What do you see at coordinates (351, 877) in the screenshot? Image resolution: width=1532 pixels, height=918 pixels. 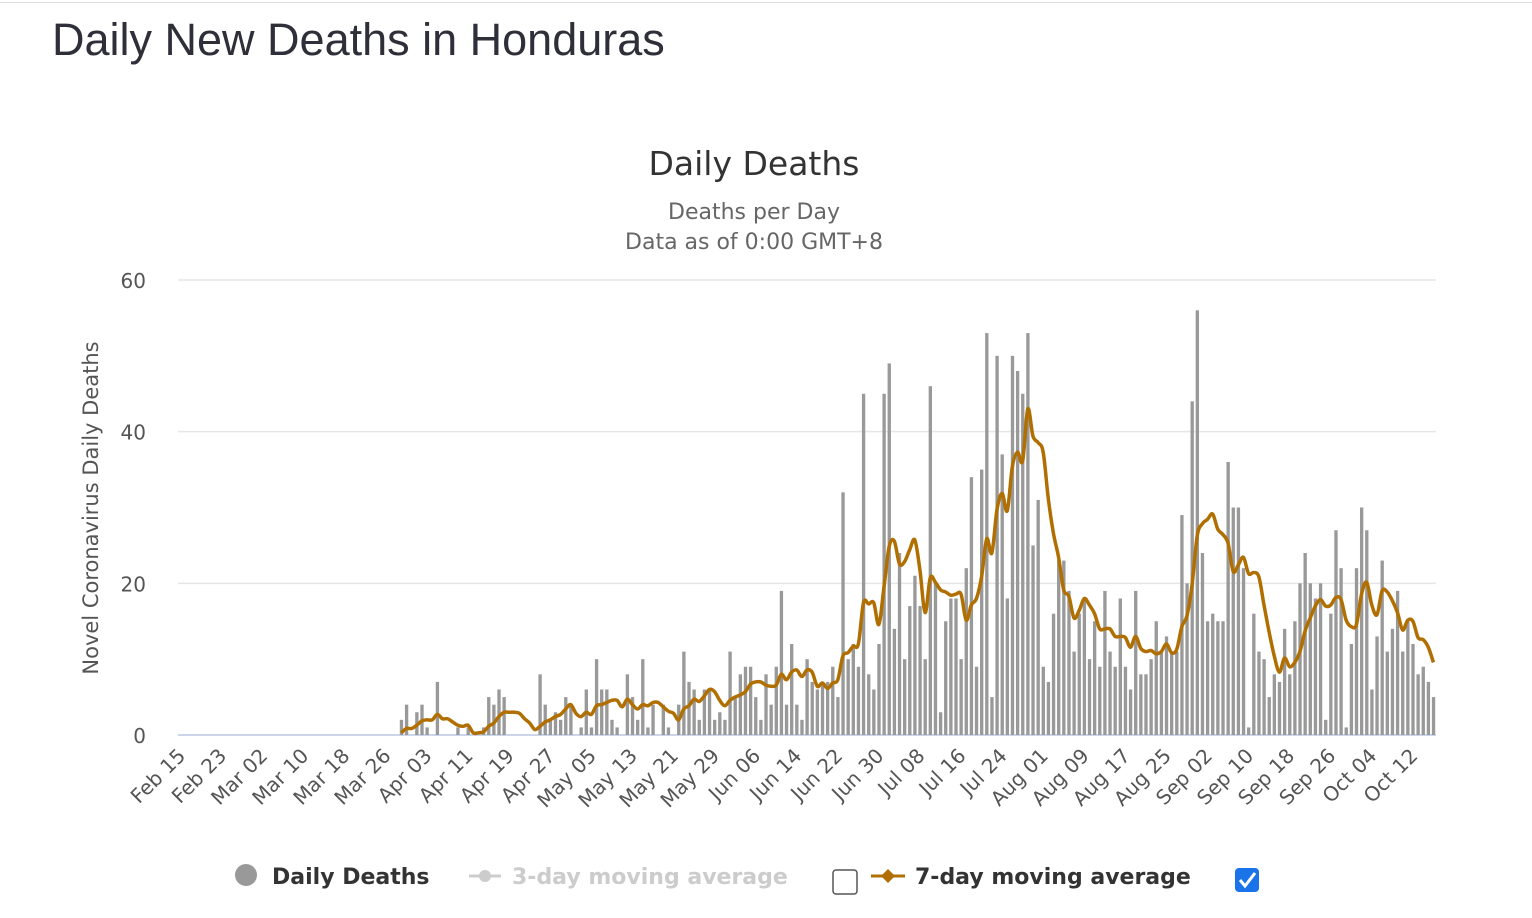 I see `legend-label-daily-deaths: Daily Deaths` at bounding box center [351, 877].